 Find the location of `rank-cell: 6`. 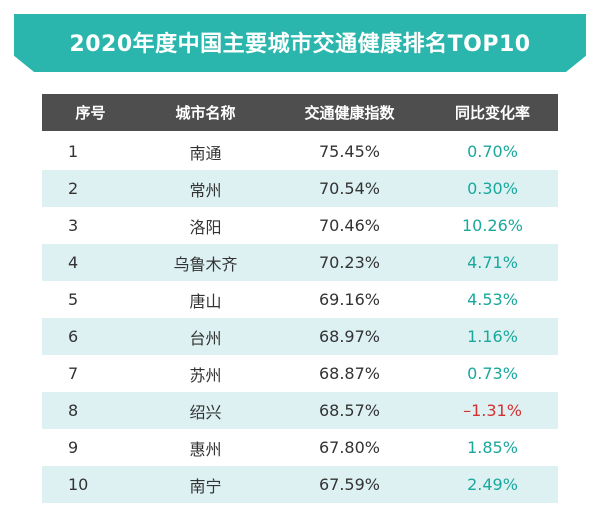

rank-cell: 6 is located at coordinates (73, 336).